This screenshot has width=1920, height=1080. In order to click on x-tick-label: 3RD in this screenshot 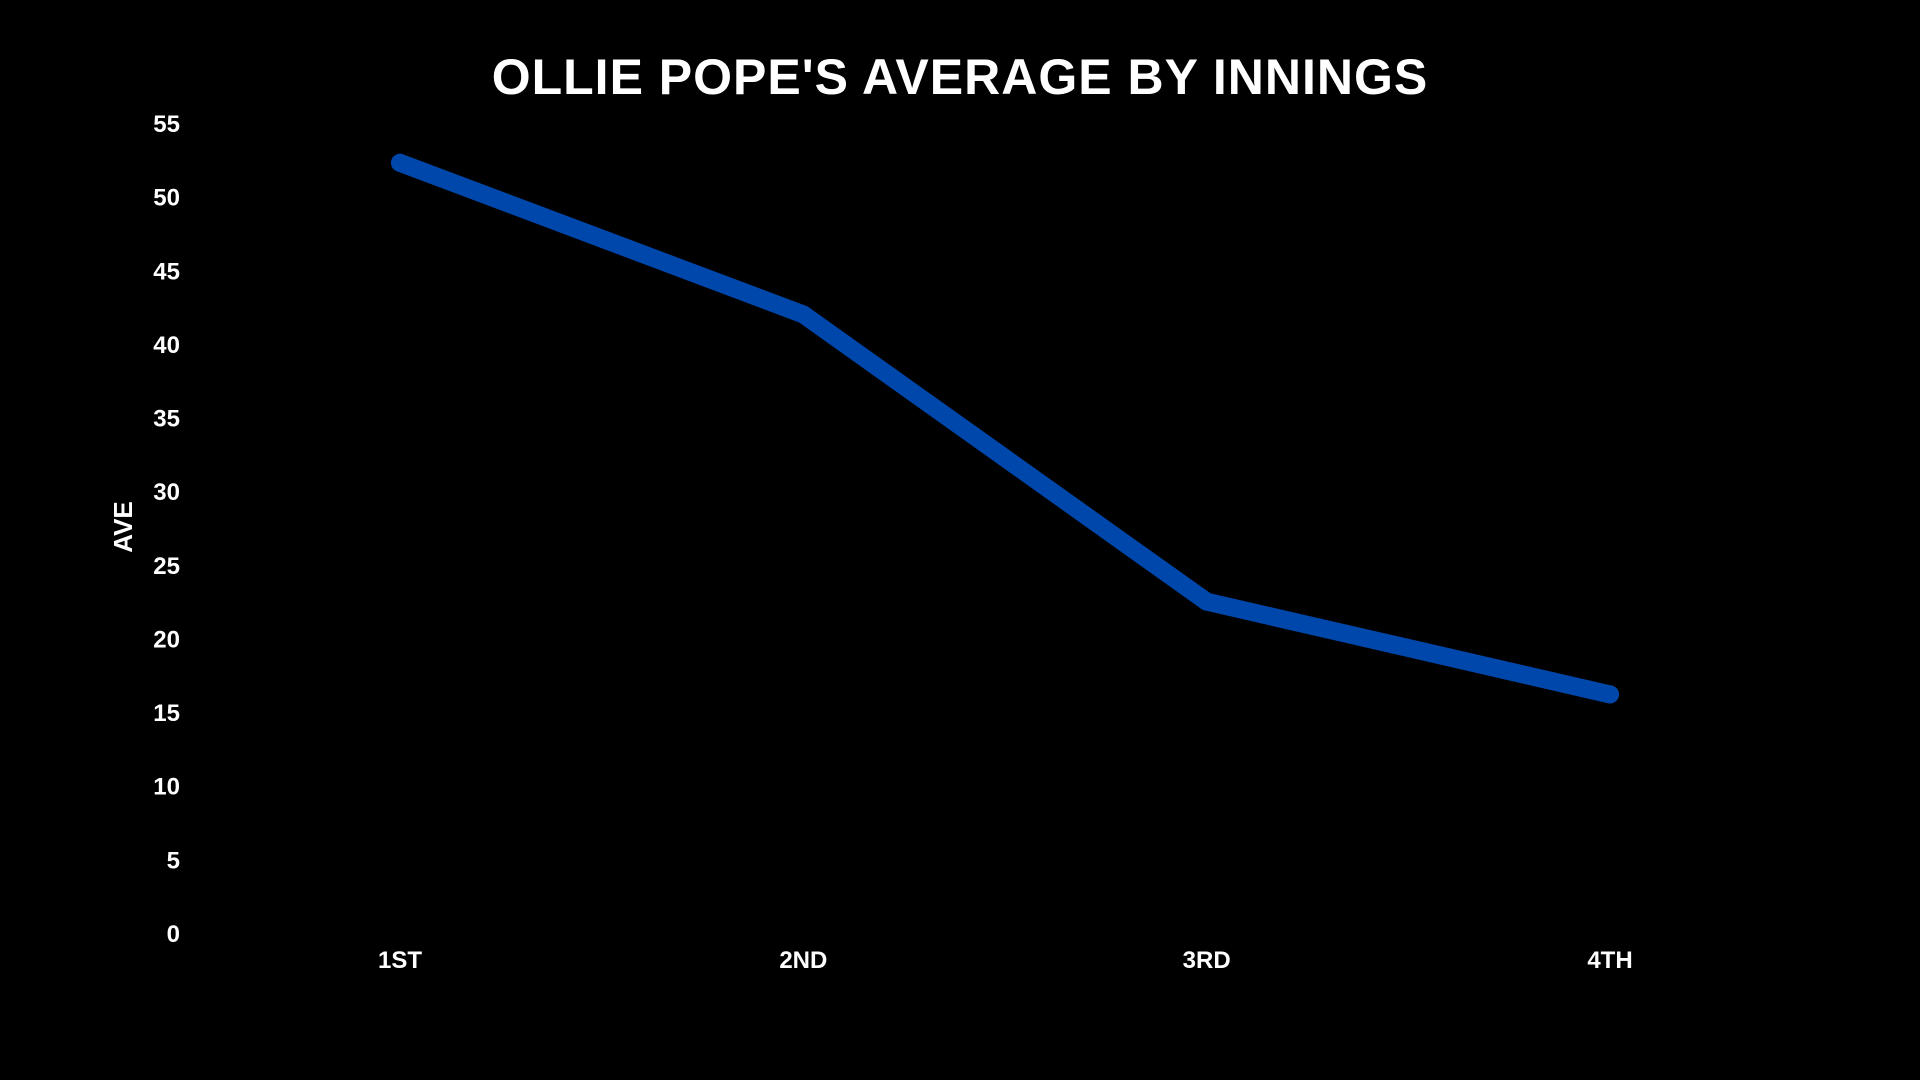, I will do `click(1207, 960)`.